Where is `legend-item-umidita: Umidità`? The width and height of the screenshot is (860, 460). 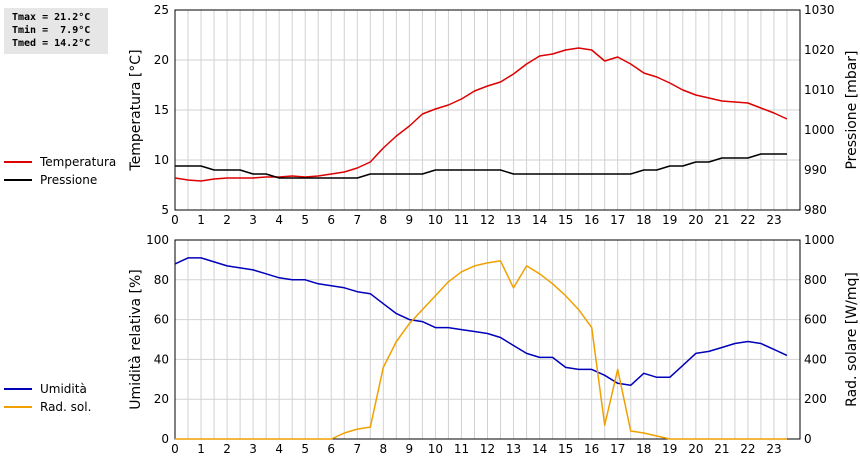 legend-item-umidita: Umidità is located at coordinates (47, 389).